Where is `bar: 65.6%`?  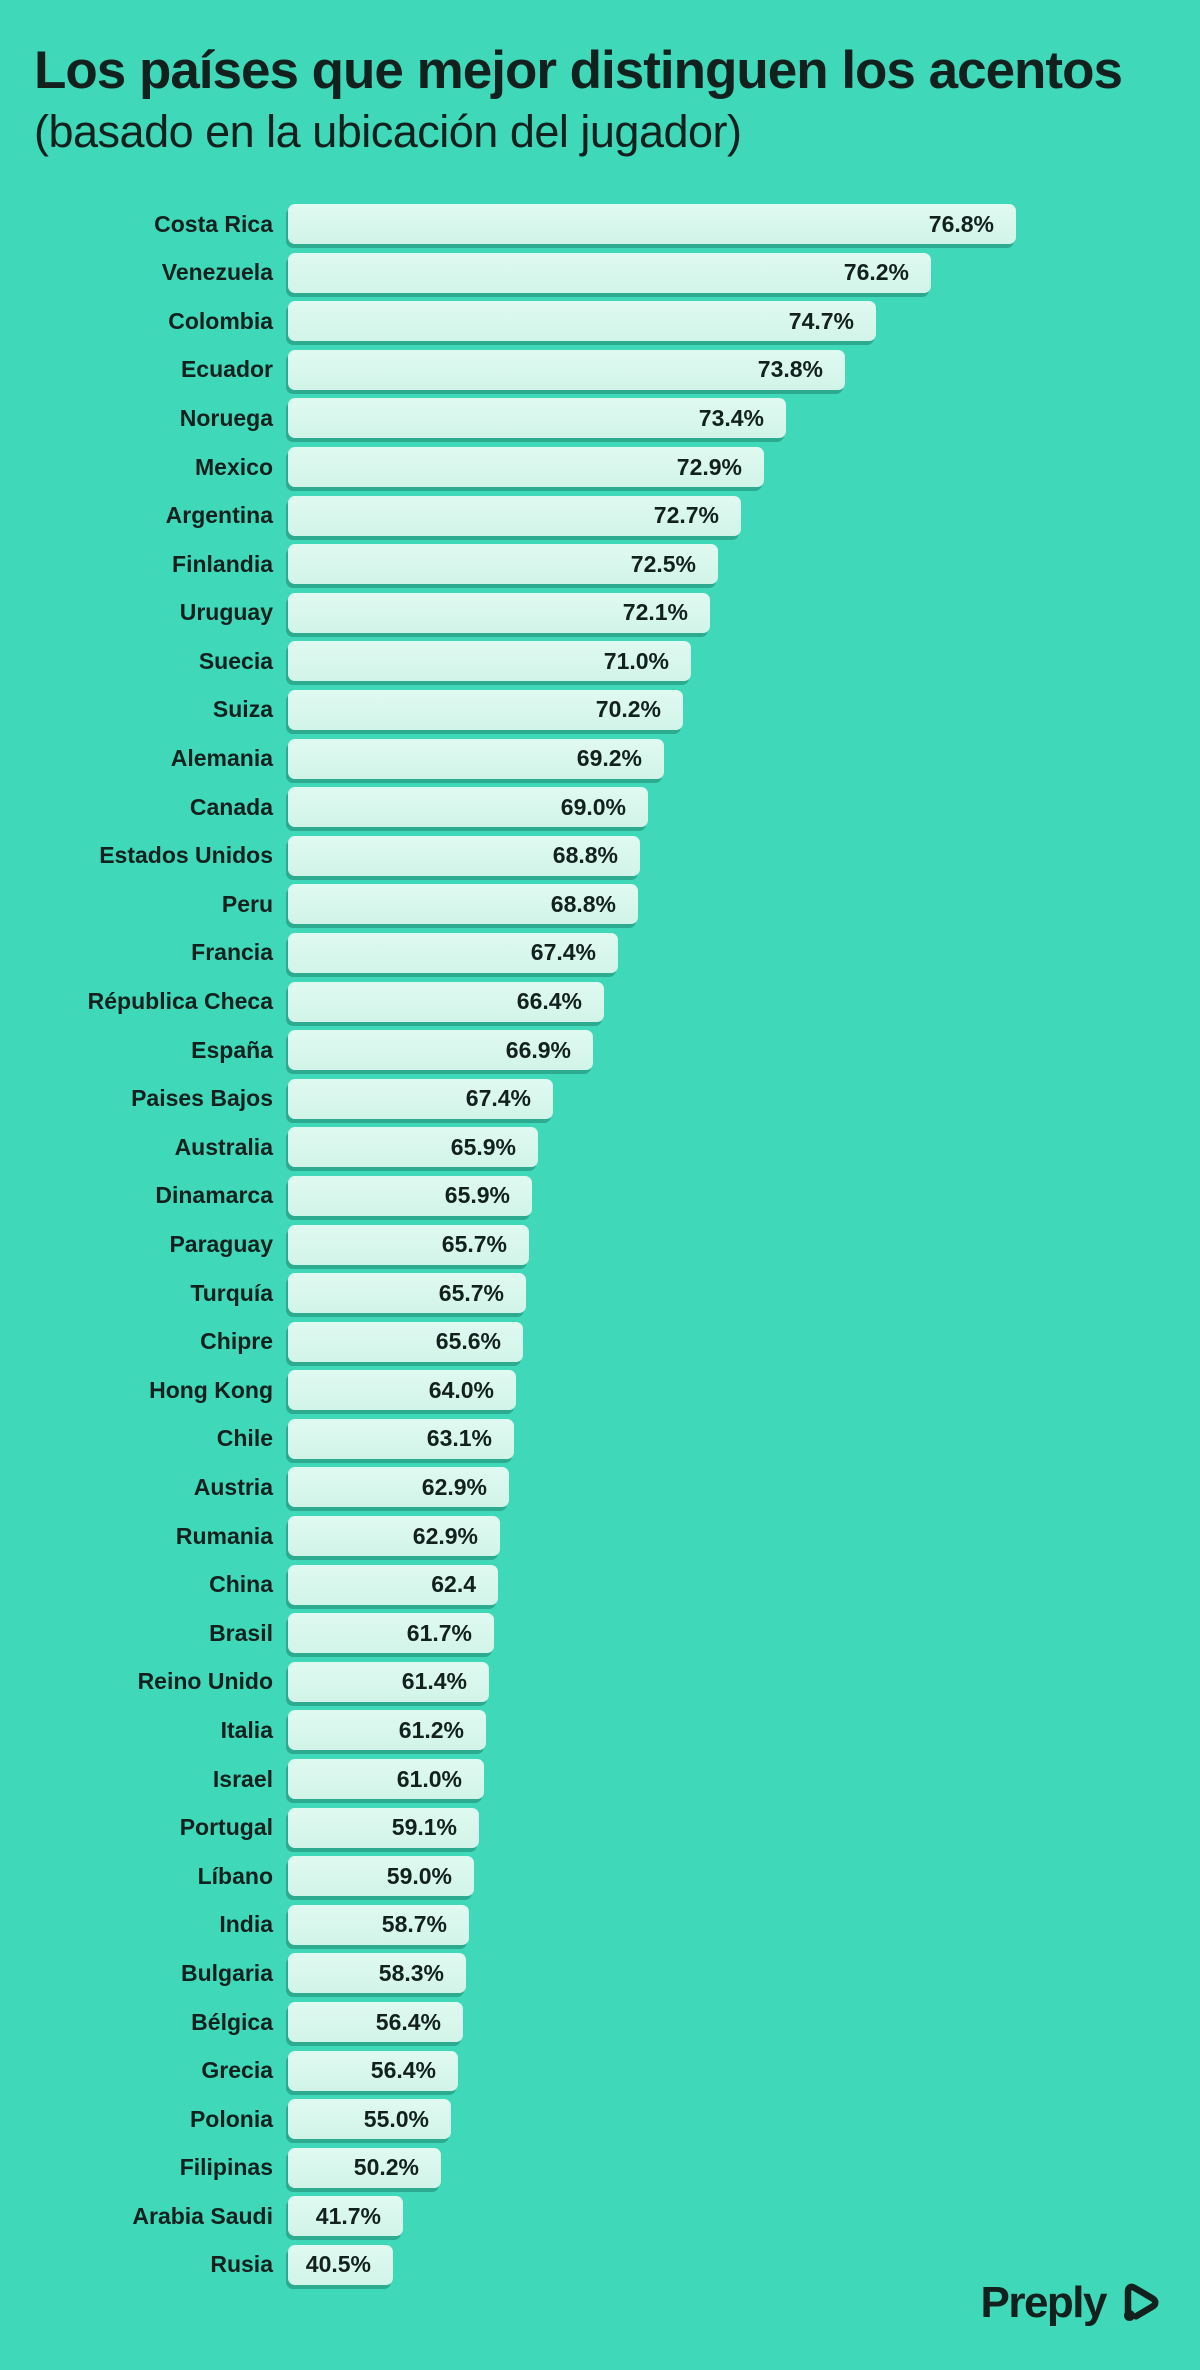 bar: 65.6% is located at coordinates (405, 1341).